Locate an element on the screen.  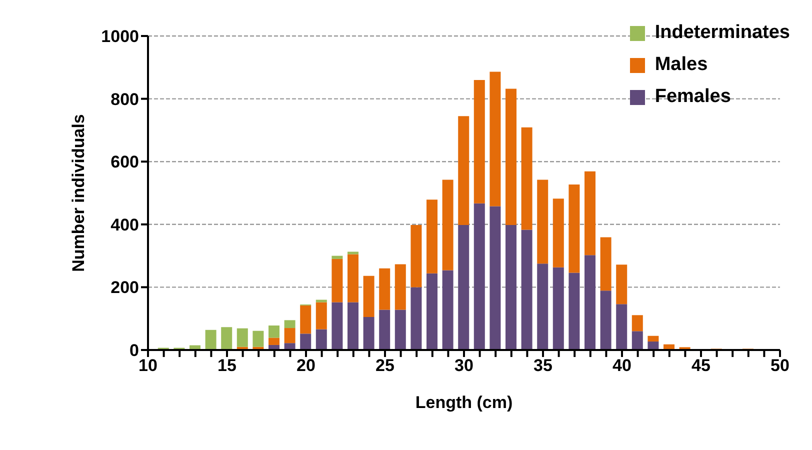
y-tick-label: 400 is located at coordinates (124, 224).